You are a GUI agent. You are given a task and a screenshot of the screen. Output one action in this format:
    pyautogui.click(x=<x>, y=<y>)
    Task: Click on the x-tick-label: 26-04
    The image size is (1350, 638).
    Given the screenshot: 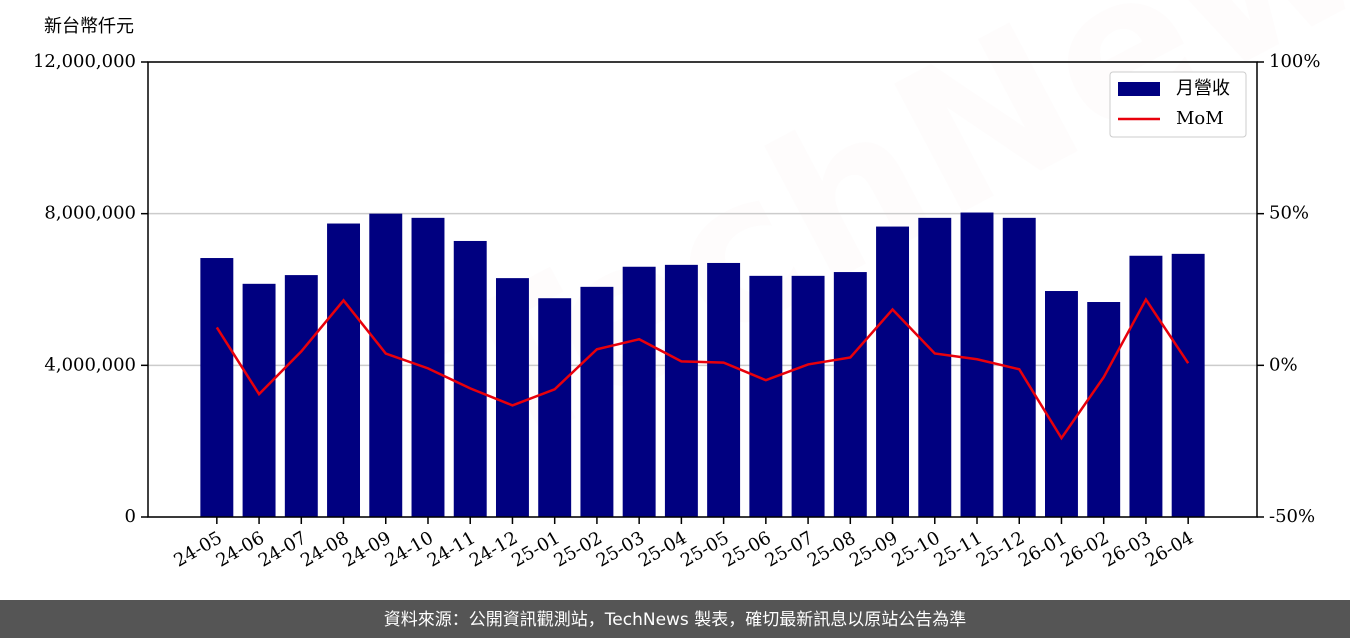 What is the action you would take?
    pyautogui.click(x=1169, y=549)
    